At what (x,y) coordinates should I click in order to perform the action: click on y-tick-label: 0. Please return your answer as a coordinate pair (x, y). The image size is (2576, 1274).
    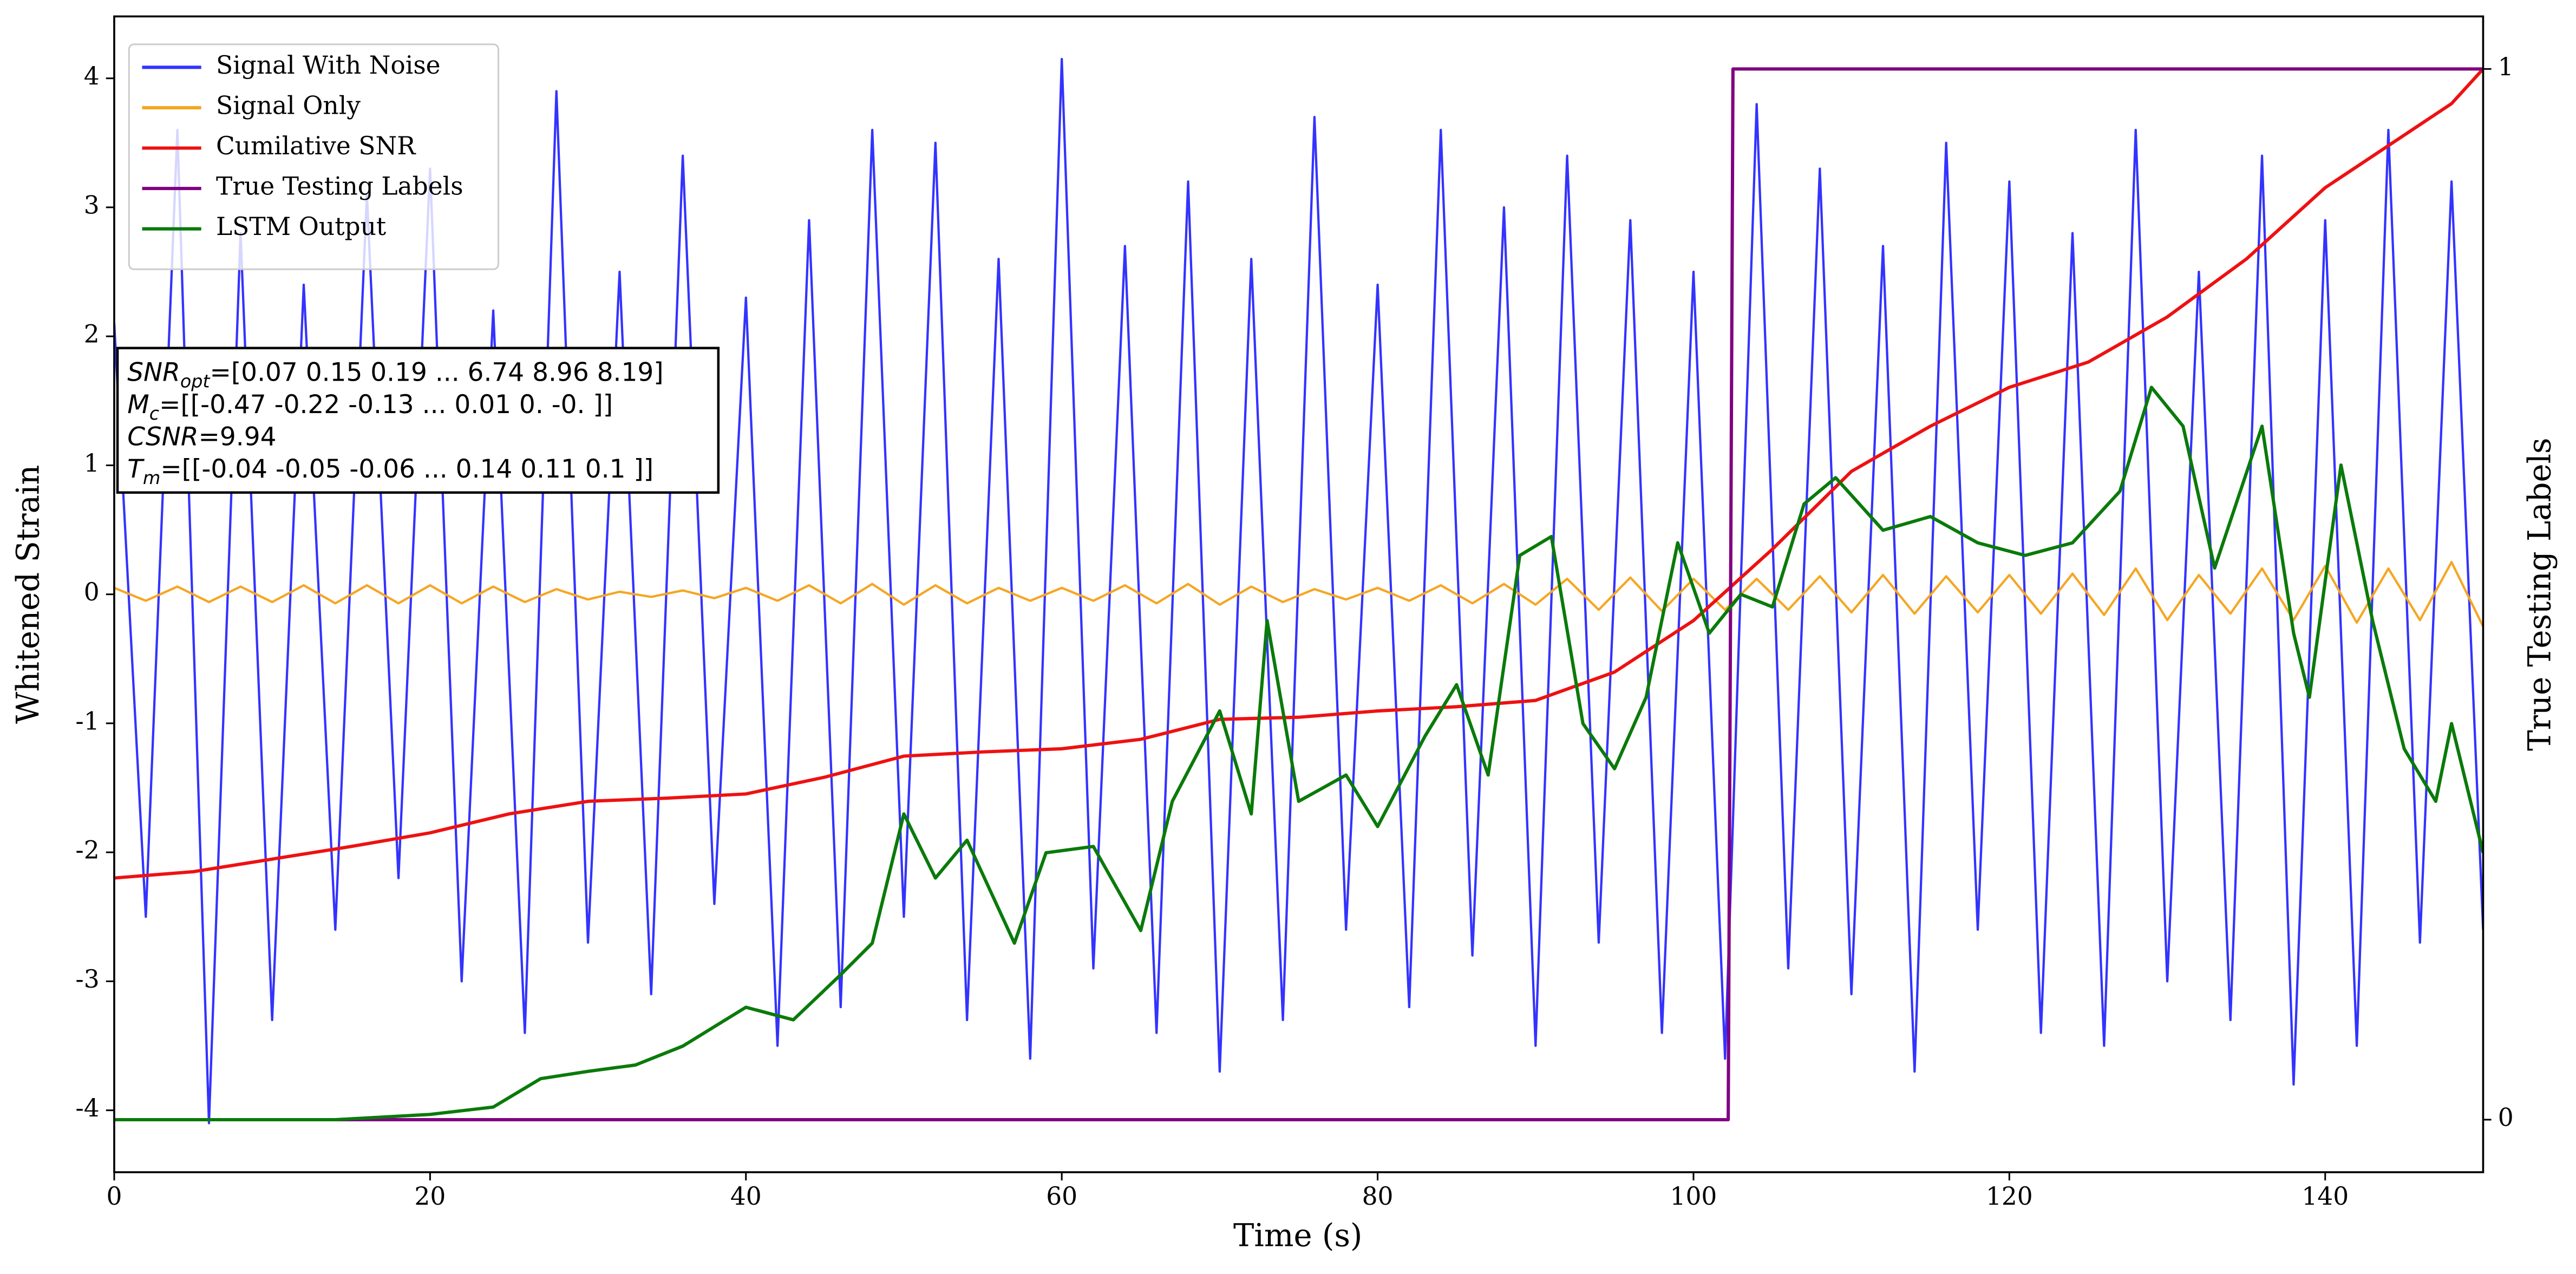
    Looking at the image, I should click on (92, 592).